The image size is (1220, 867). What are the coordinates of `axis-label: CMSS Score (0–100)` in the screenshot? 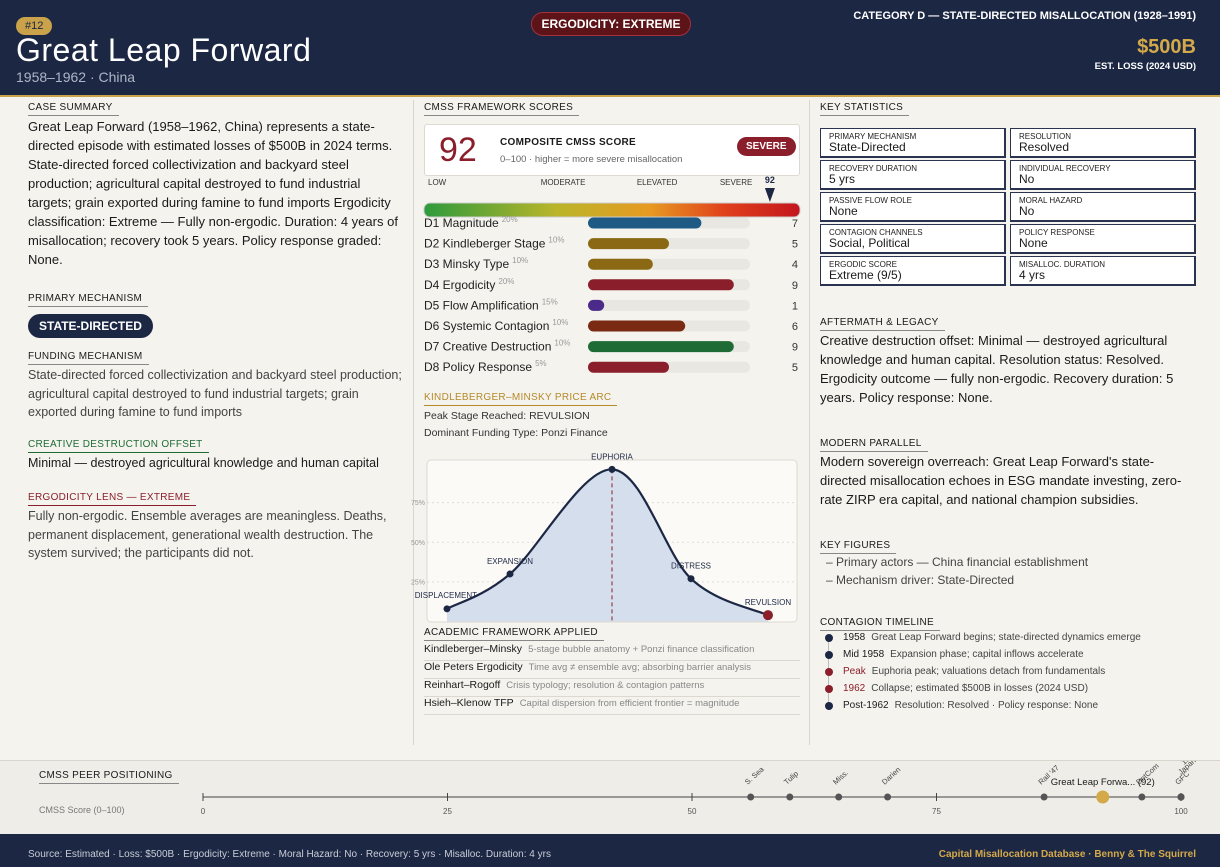 It's located at (82, 810).